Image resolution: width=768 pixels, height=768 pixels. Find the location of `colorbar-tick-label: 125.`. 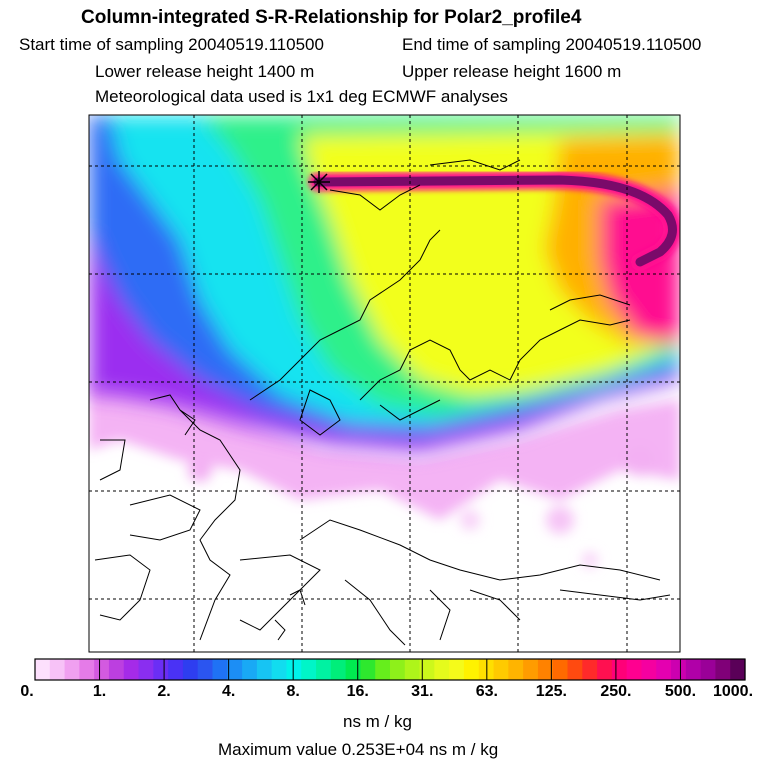

colorbar-tick-label: 125. is located at coordinates (551, 691).